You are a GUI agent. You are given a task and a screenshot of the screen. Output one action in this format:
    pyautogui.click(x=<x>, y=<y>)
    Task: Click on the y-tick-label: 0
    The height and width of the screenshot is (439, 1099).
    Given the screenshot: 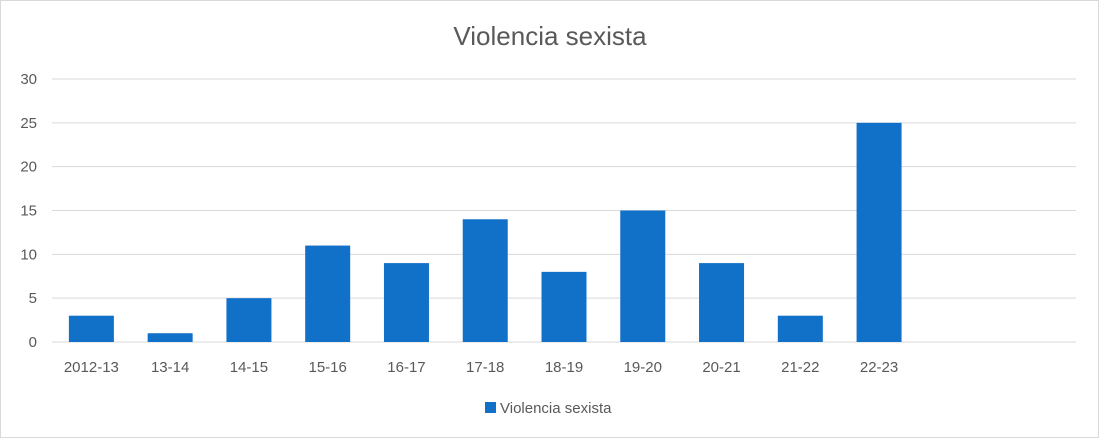 What is the action you would take?
    pyautogui.click(x=33, y=342)
    